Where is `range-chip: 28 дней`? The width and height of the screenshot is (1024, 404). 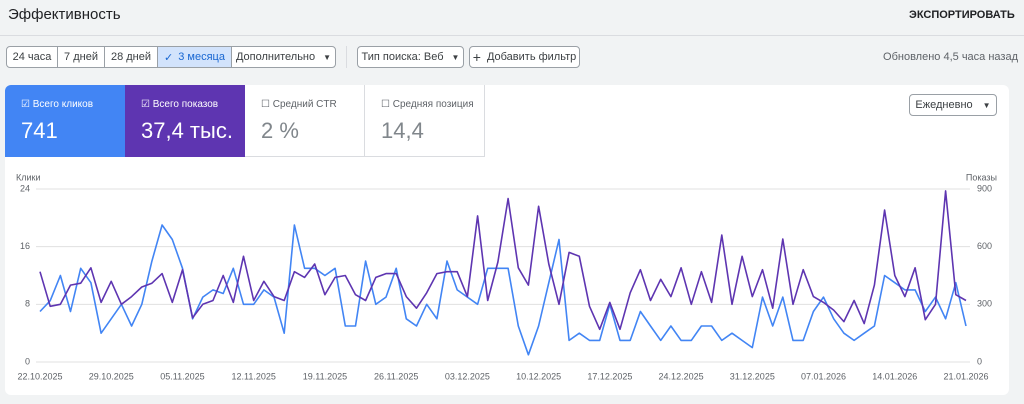
range-chip: 28 дней is located at coordinates (131, 57).